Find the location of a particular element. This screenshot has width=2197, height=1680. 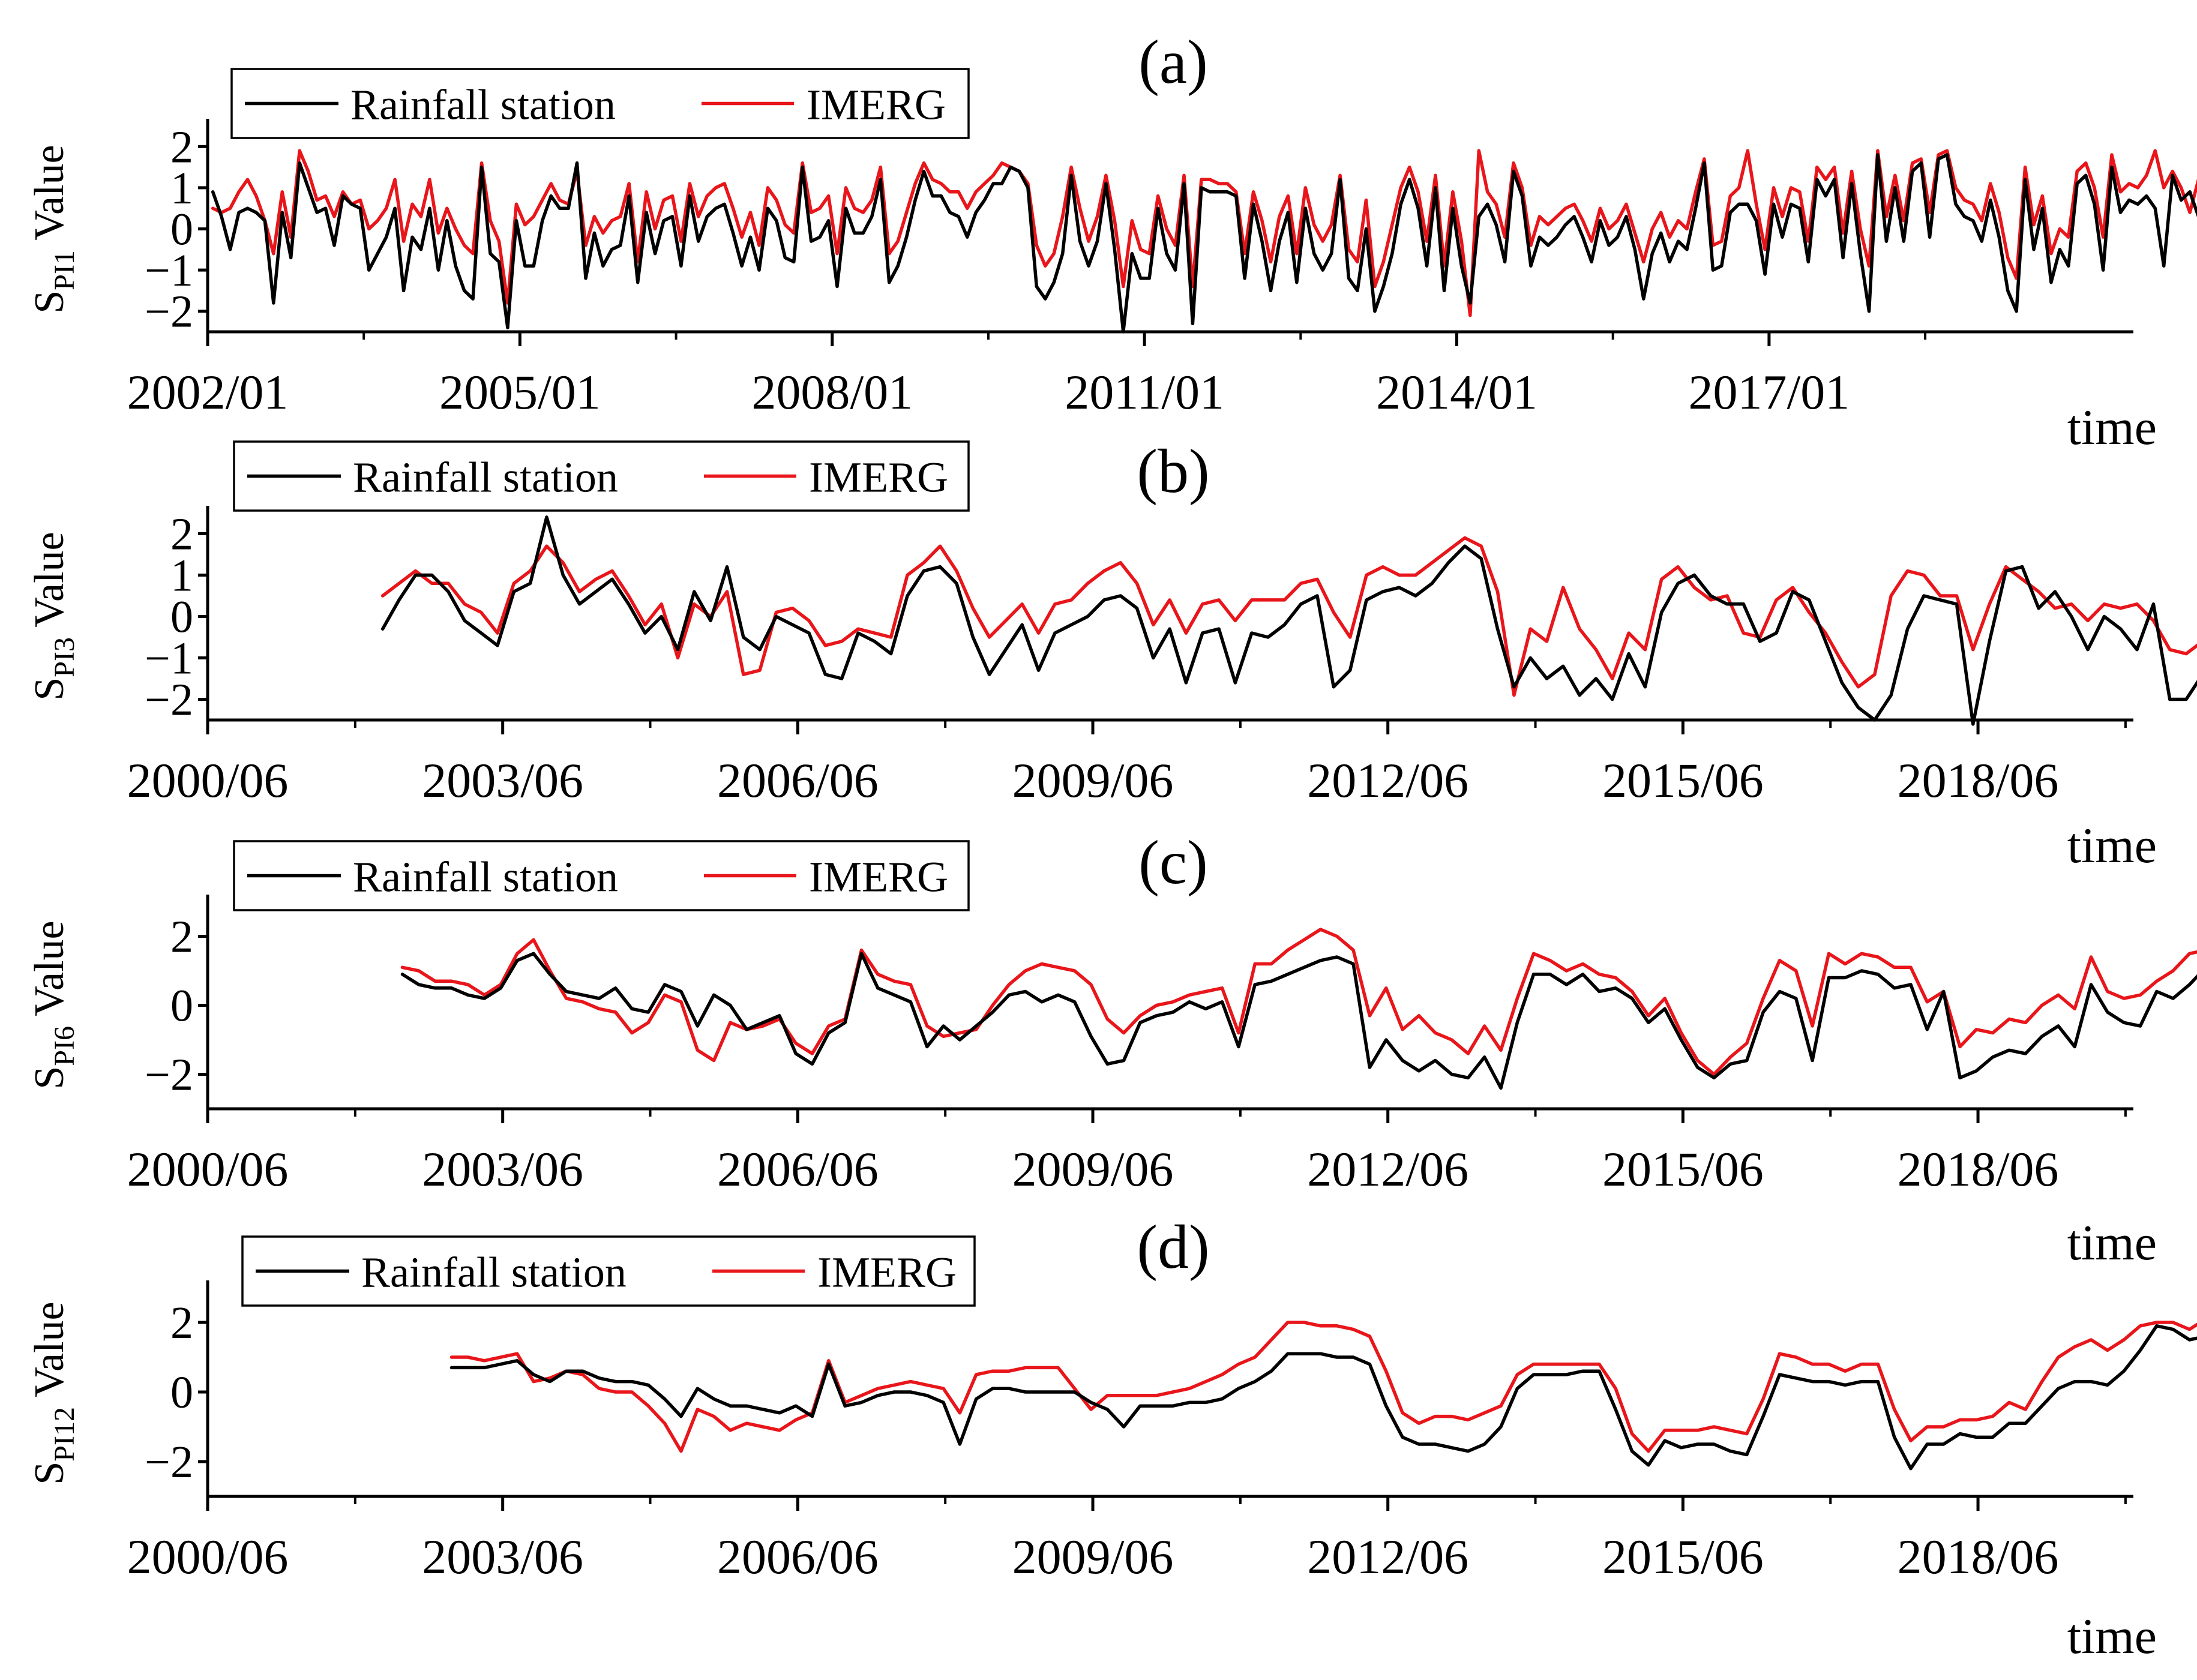

panel-label: (a) is located at coordinates (1173, 62).